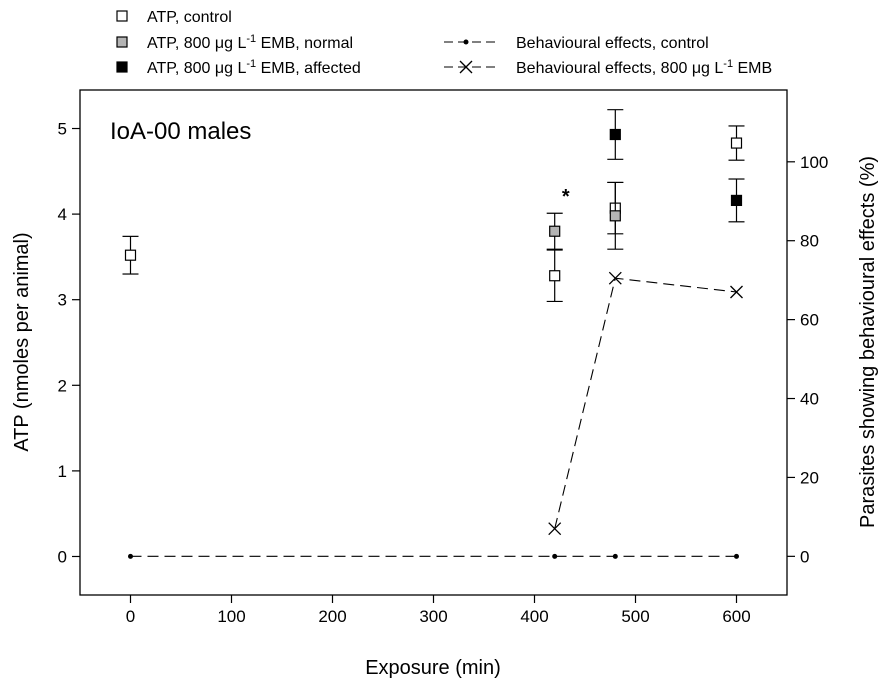 The width and height of the screenshot is (893, 688). Describe the element at coordinates (62, 471) in the screenshot. I see `y-left-tick-label: 1` at that location.